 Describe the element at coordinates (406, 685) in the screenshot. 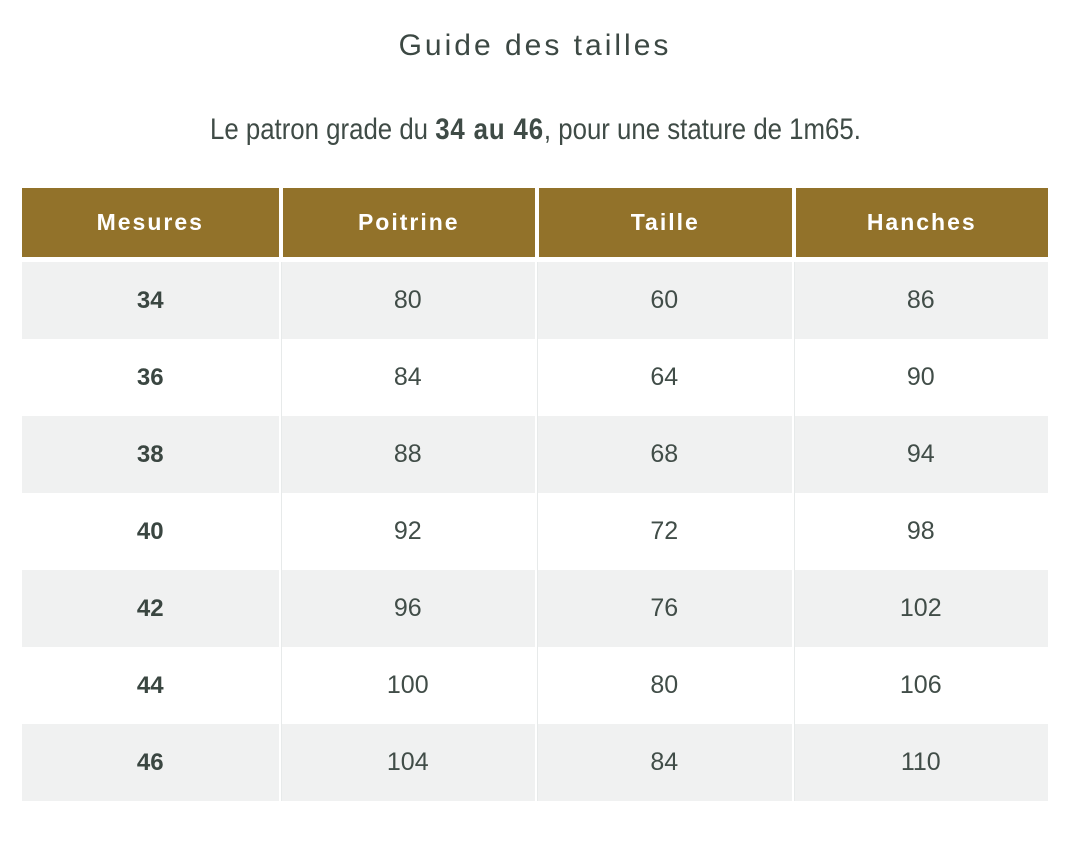

I see `poitrine-cell: 100` at that location.